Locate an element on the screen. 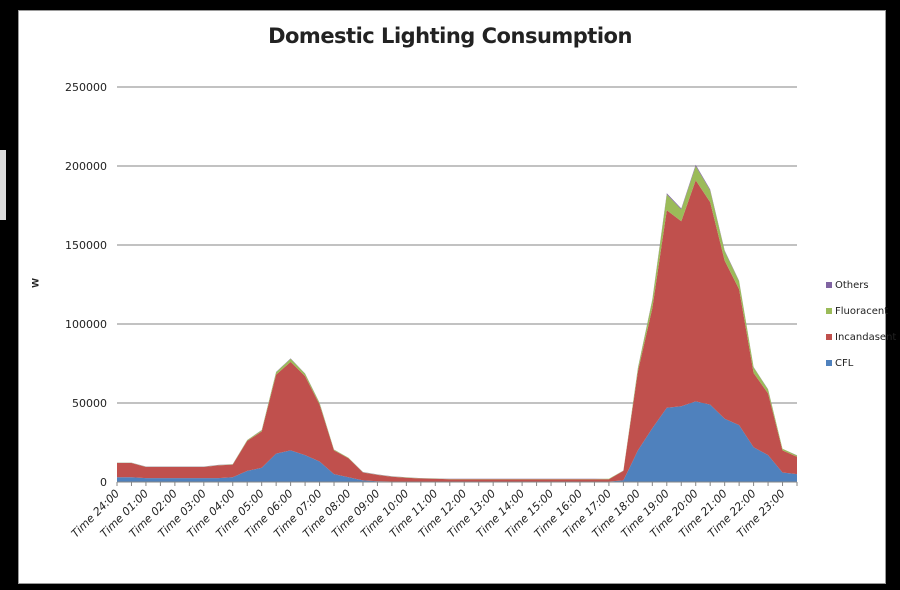 This screenshot has width=900, height=590. legend-label: Fluoracent is located at coordinates (862, 311).